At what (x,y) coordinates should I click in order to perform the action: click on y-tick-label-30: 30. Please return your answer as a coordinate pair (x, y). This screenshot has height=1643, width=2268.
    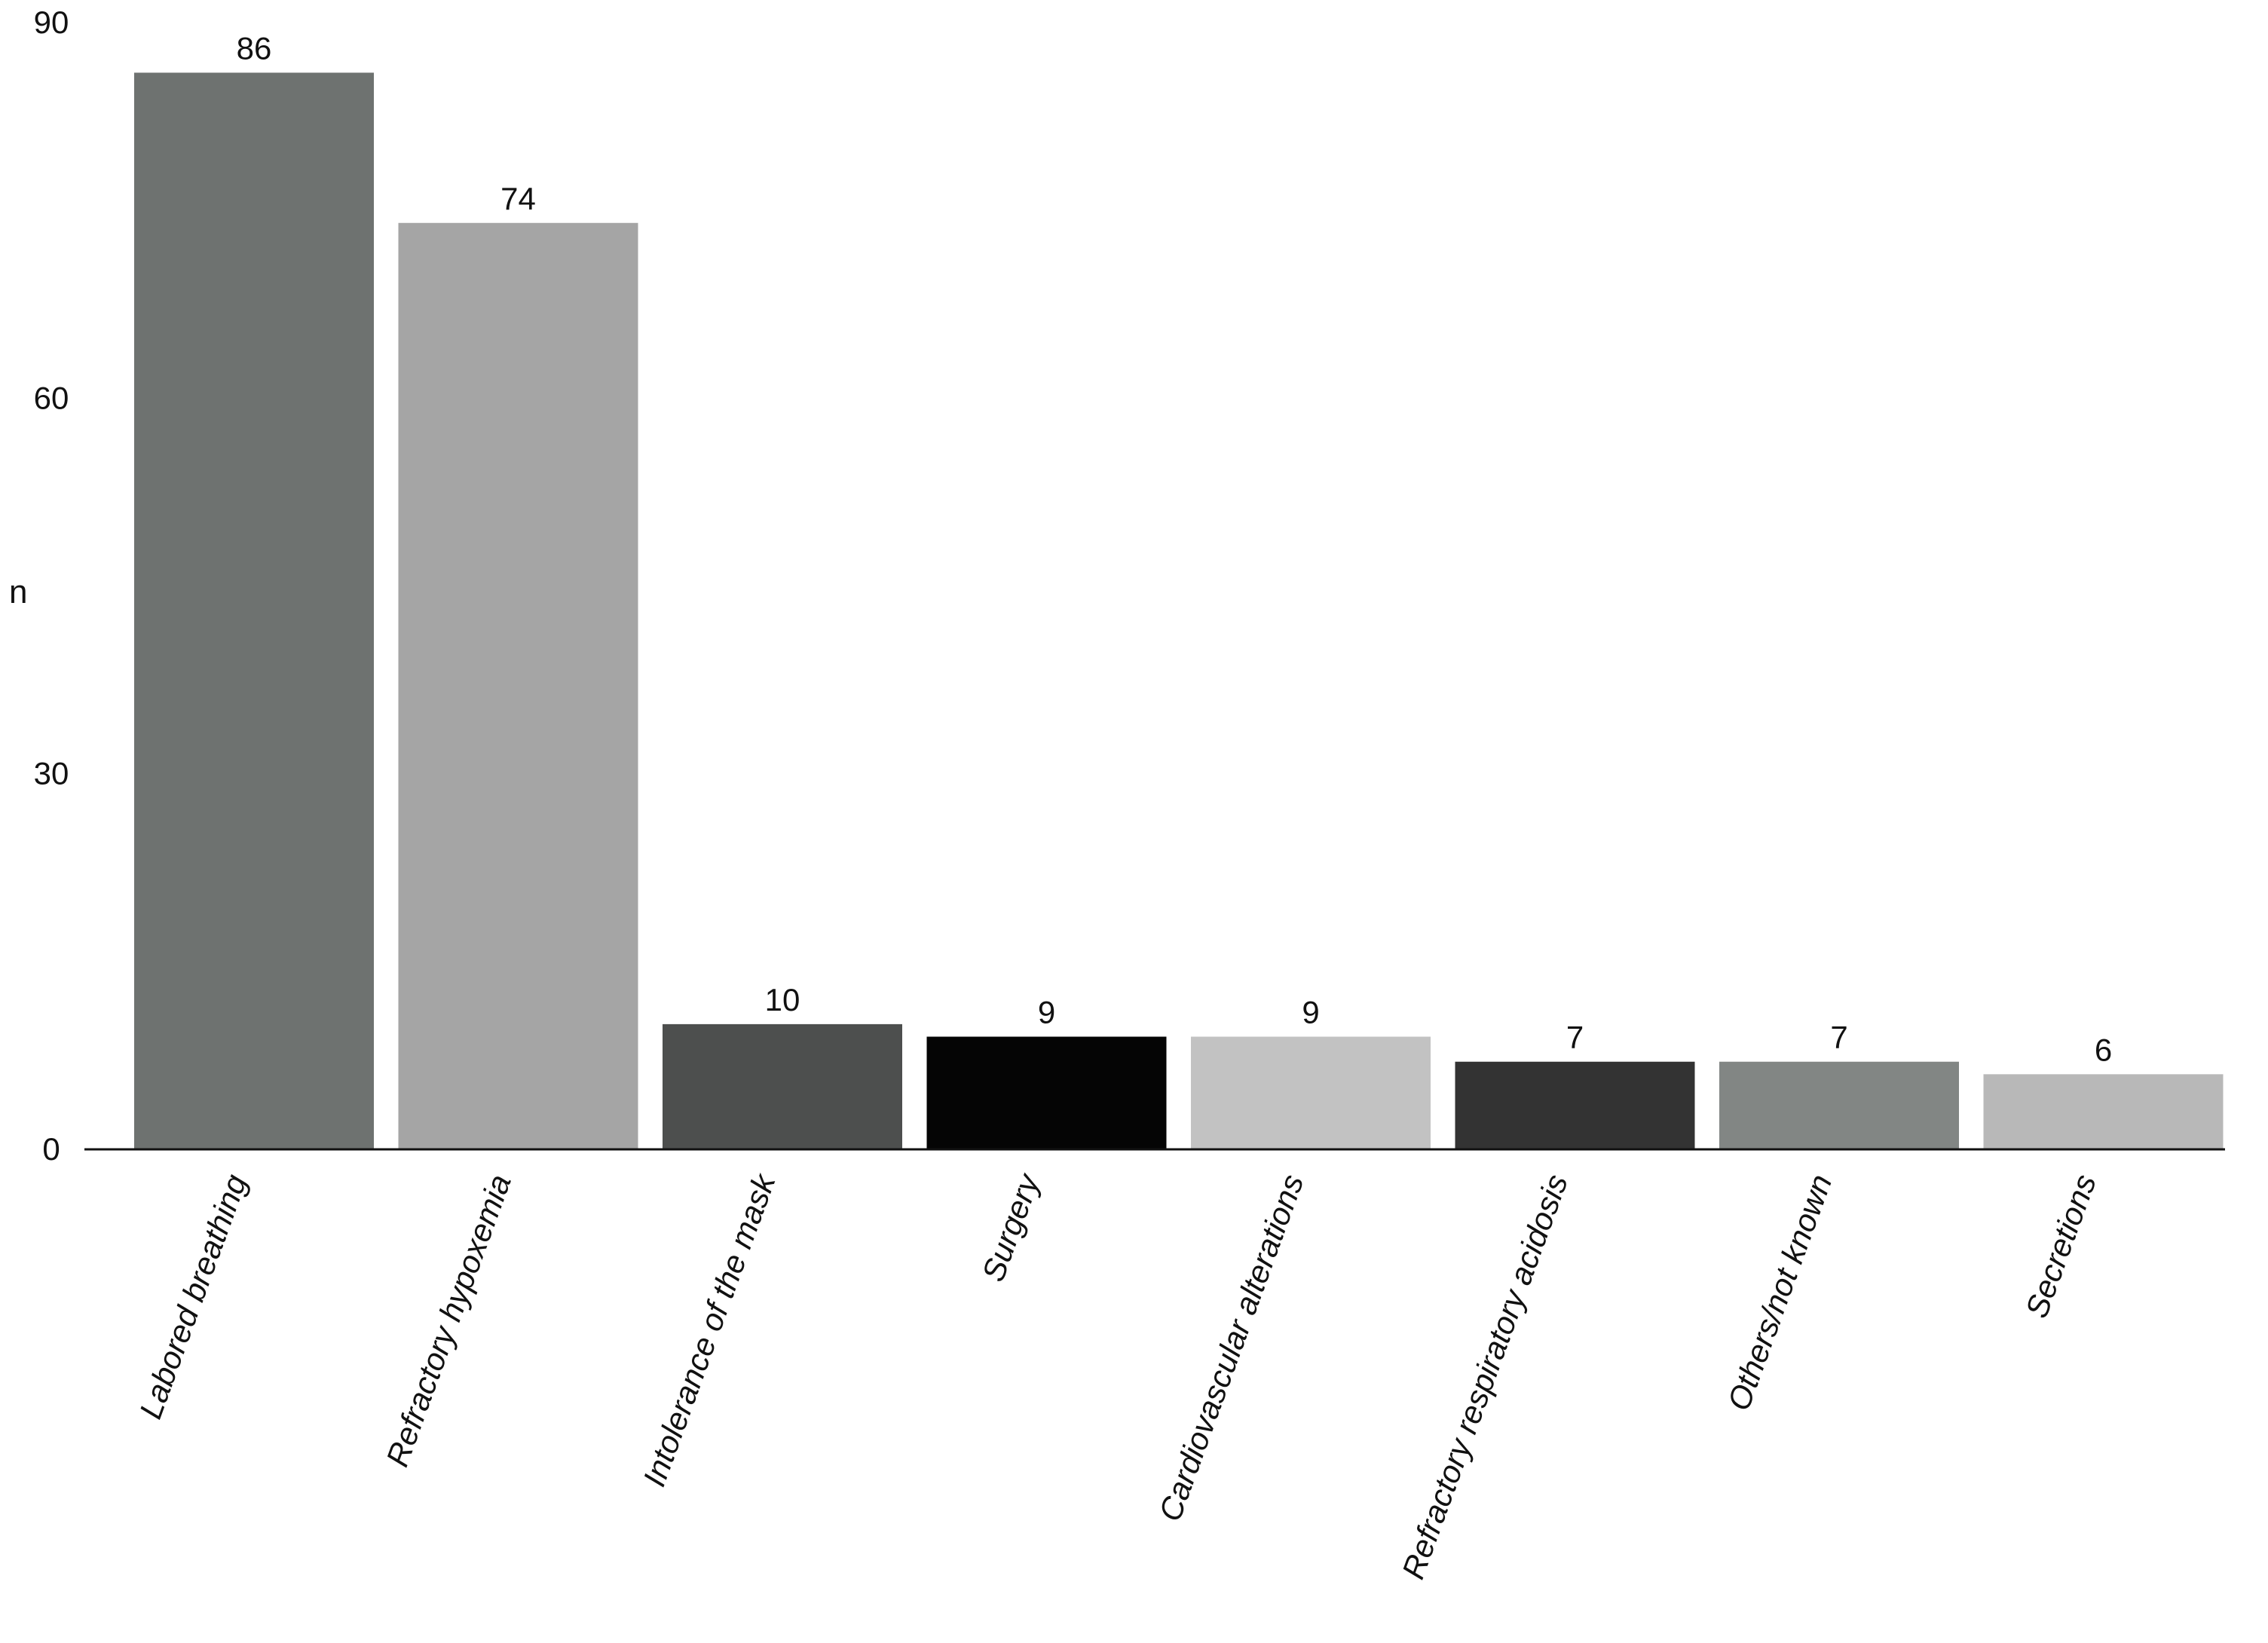
    Looking at the image, I should click on (52, 774).